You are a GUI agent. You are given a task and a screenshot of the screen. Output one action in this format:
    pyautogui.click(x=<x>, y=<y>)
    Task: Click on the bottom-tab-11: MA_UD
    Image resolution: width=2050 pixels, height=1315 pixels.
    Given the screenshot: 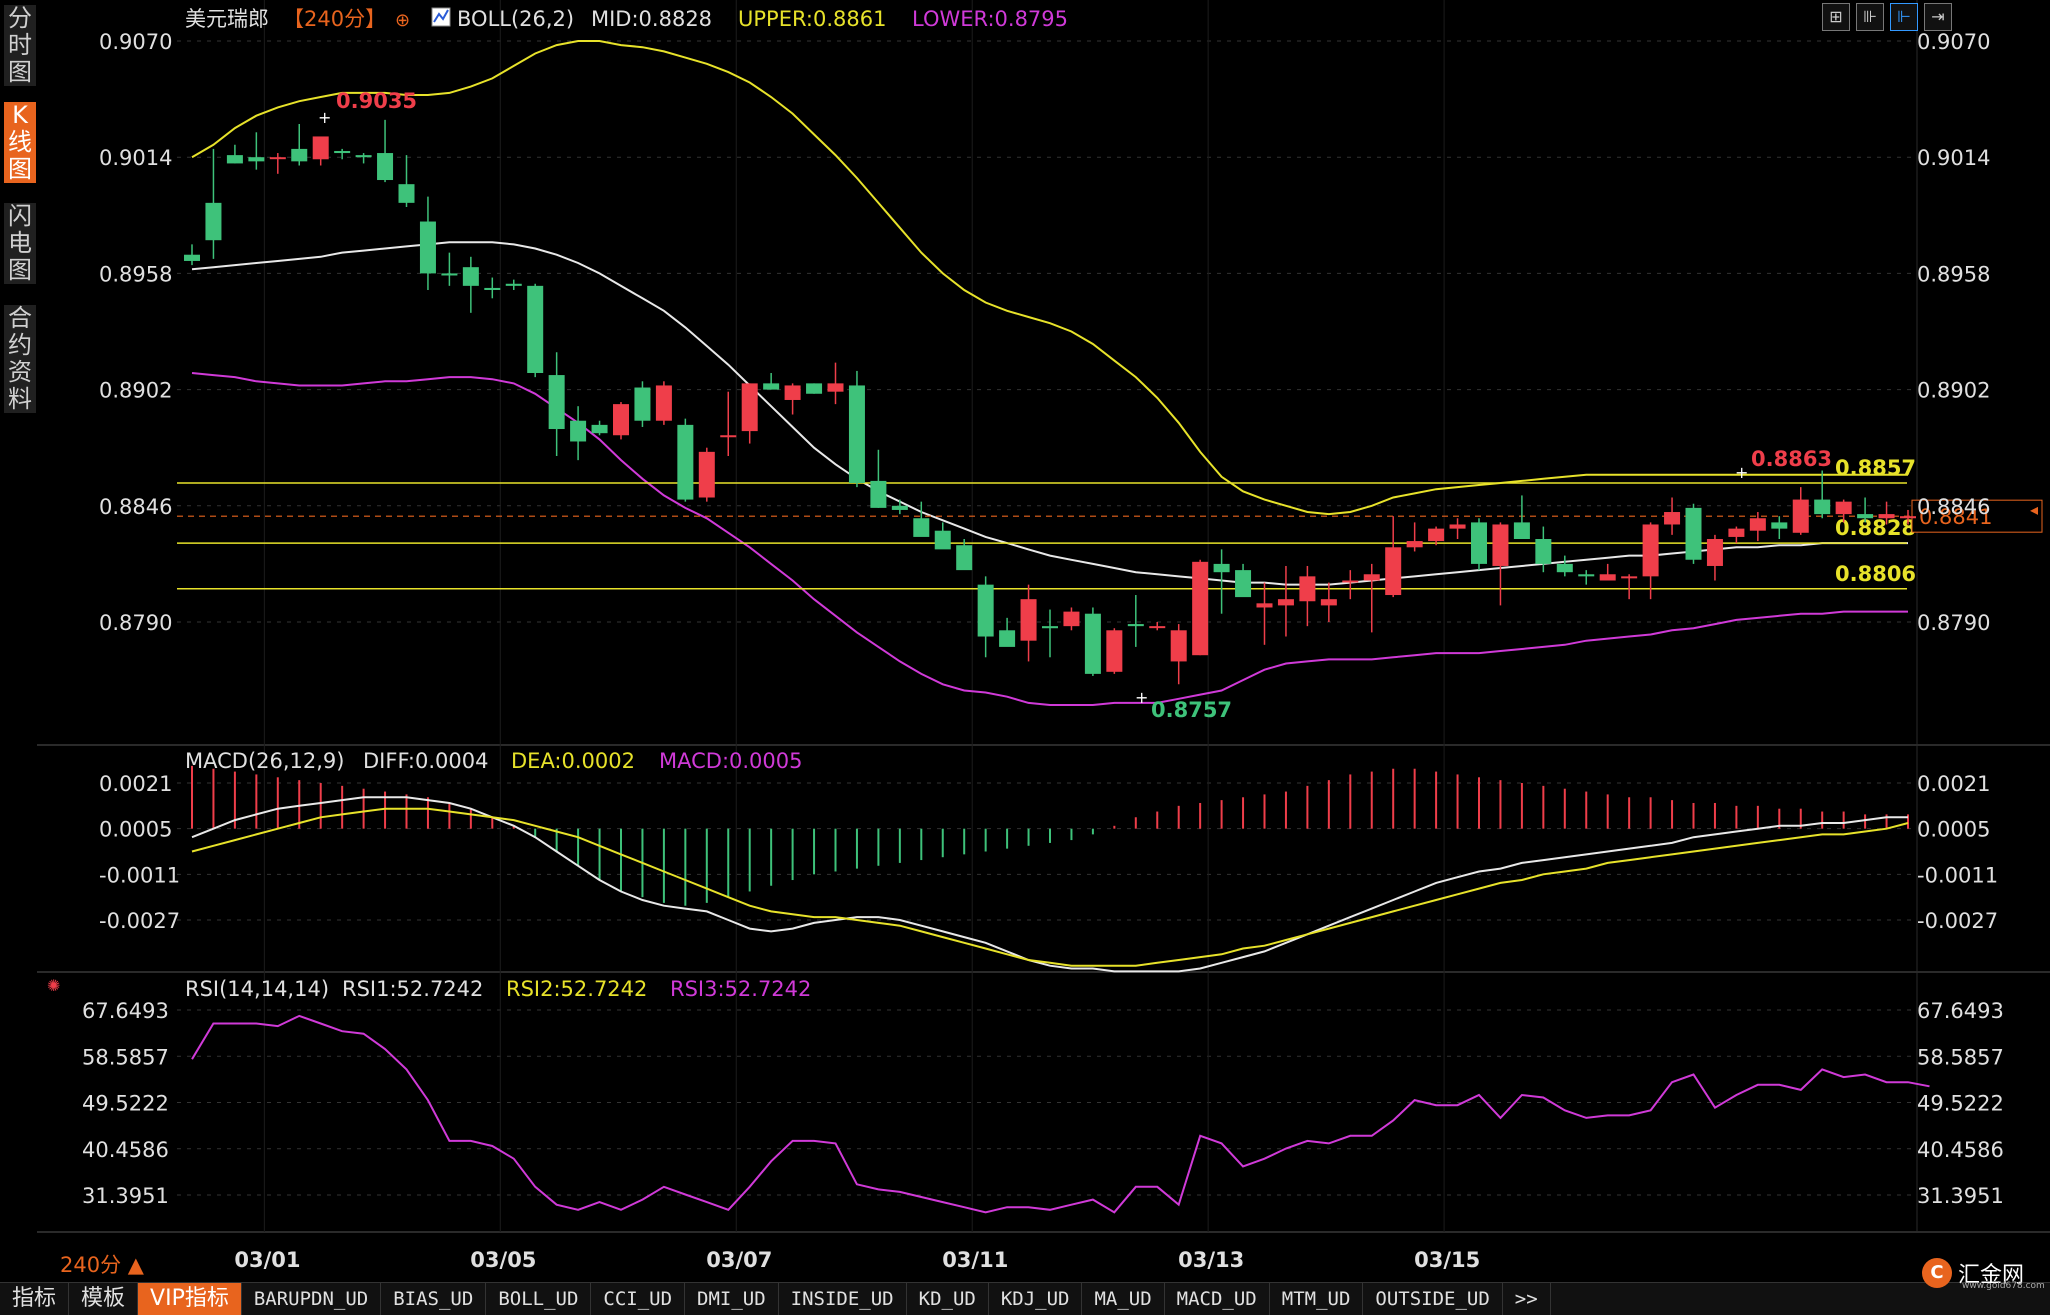 What is the action you would take?
    pyautogui.click(x=1123, y=1299)
    